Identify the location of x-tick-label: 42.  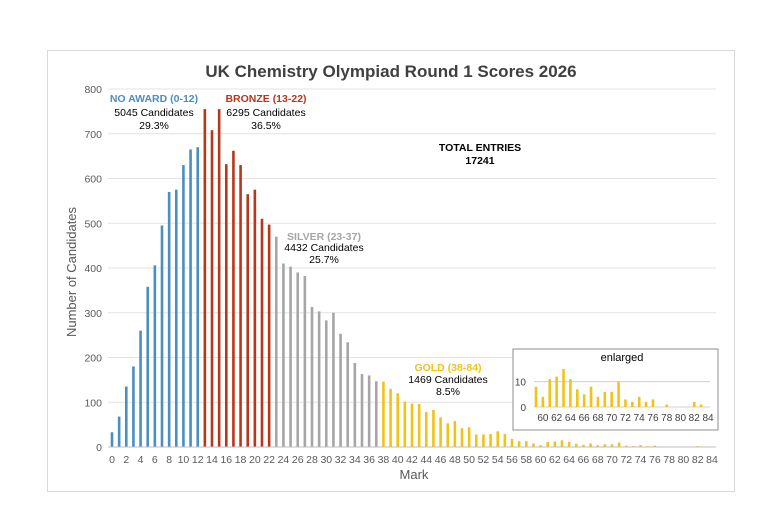
(412, 460).